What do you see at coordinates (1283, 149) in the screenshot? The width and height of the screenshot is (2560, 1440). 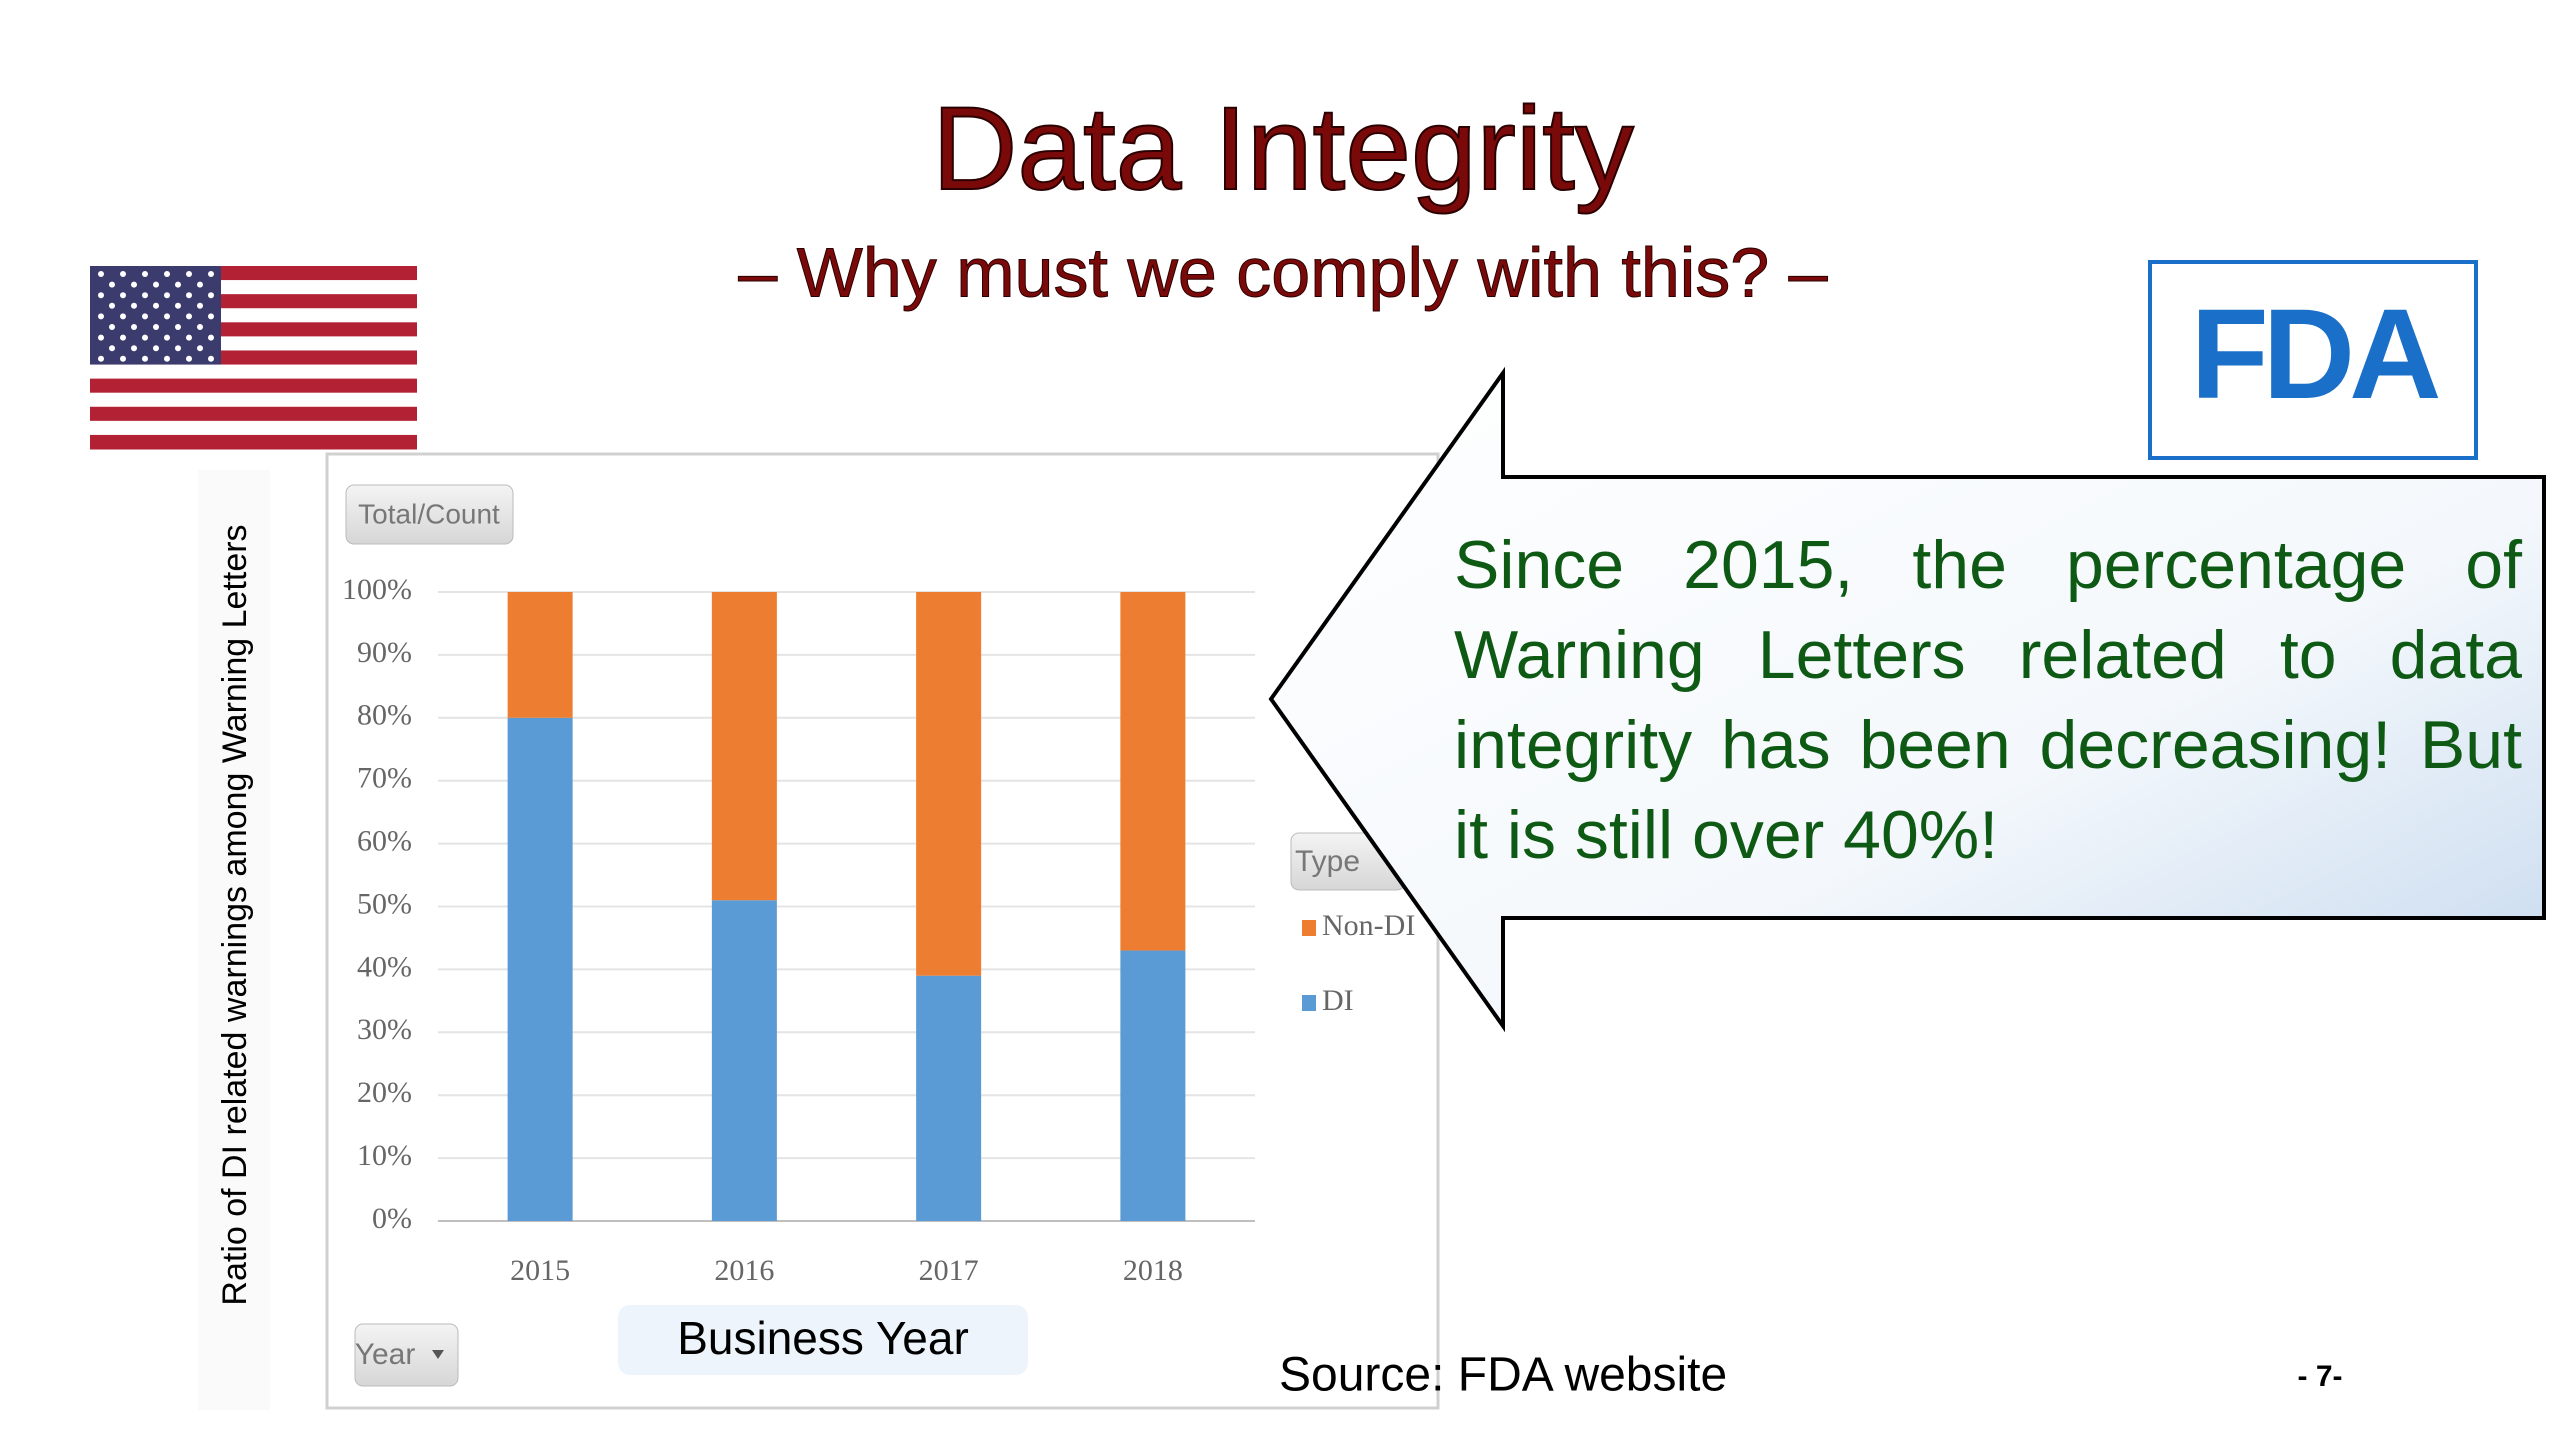 I see `slide-title: Data Integrity` at bounding box center [1283, 149].